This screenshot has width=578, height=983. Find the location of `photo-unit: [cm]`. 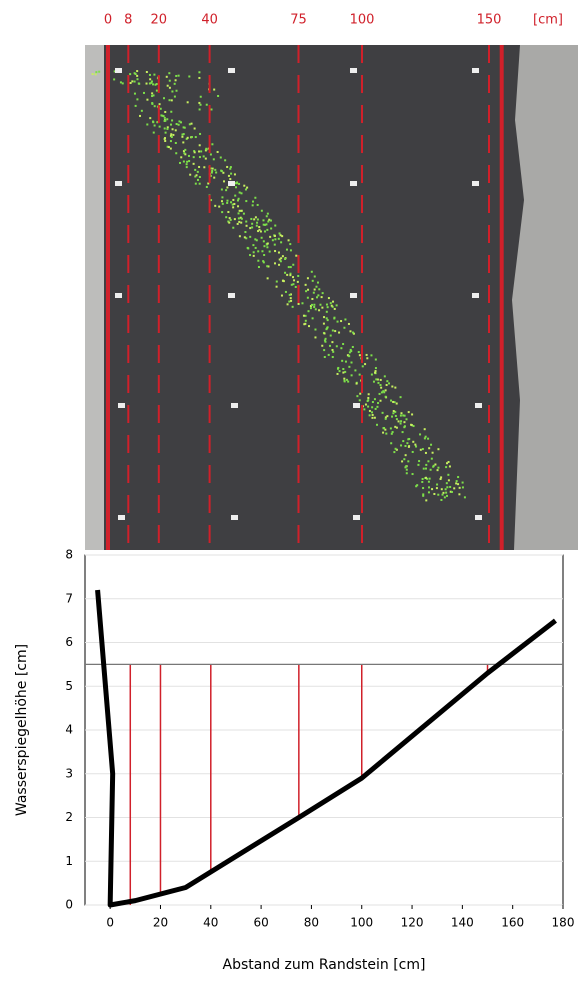

photo-unit: [cm] is located at coordinates (548, 20).